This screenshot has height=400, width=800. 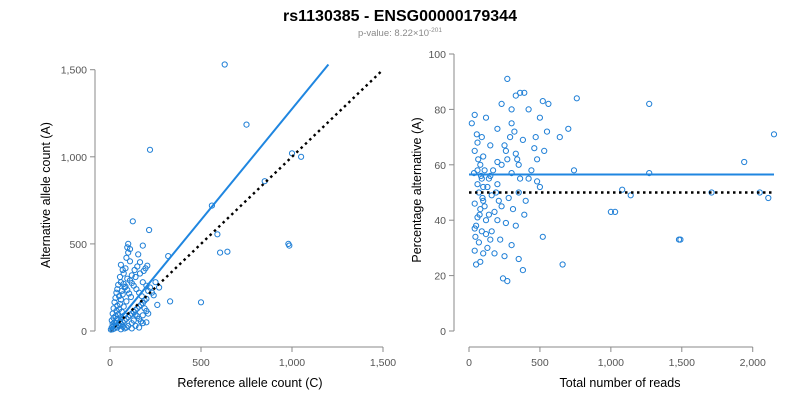 What do you see at coordinates (469, 363) in the screenshot?
I see `right-x-tick-label: 0` at bounding box center [469, 363].